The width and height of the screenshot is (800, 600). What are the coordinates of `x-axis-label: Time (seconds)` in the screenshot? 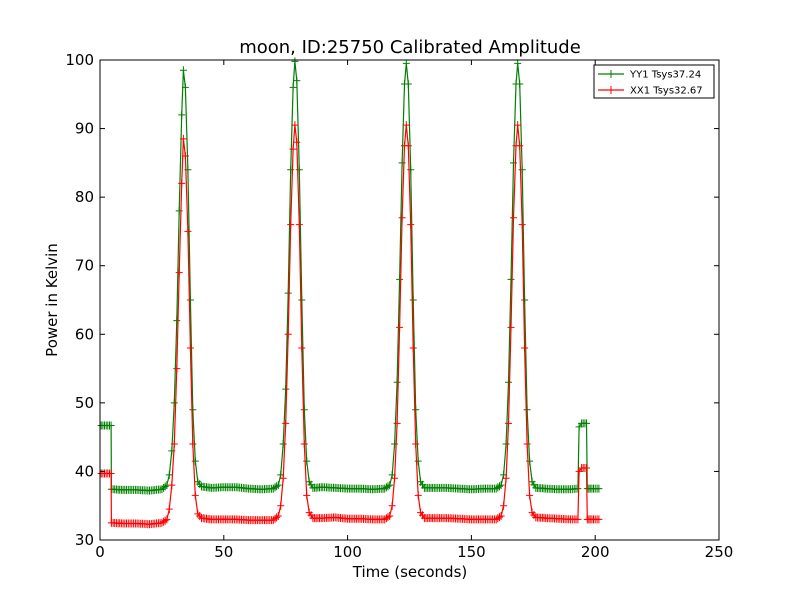 It's located at (410, 572).